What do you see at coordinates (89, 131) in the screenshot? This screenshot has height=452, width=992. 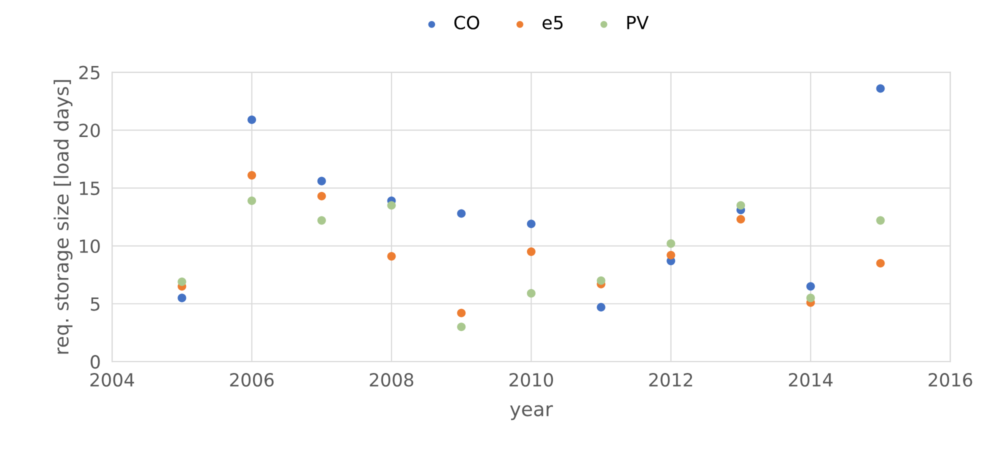 I see `y-tick-label: 20` at bounding box center [89, 131].